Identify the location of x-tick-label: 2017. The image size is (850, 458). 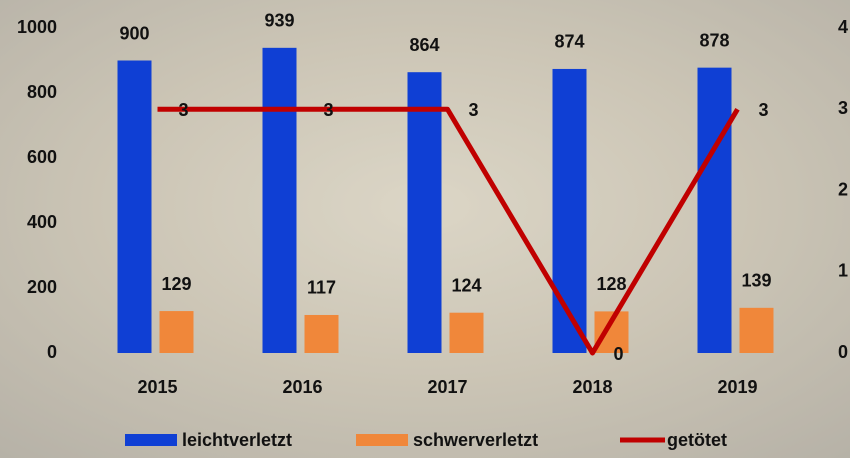
(447, 387).